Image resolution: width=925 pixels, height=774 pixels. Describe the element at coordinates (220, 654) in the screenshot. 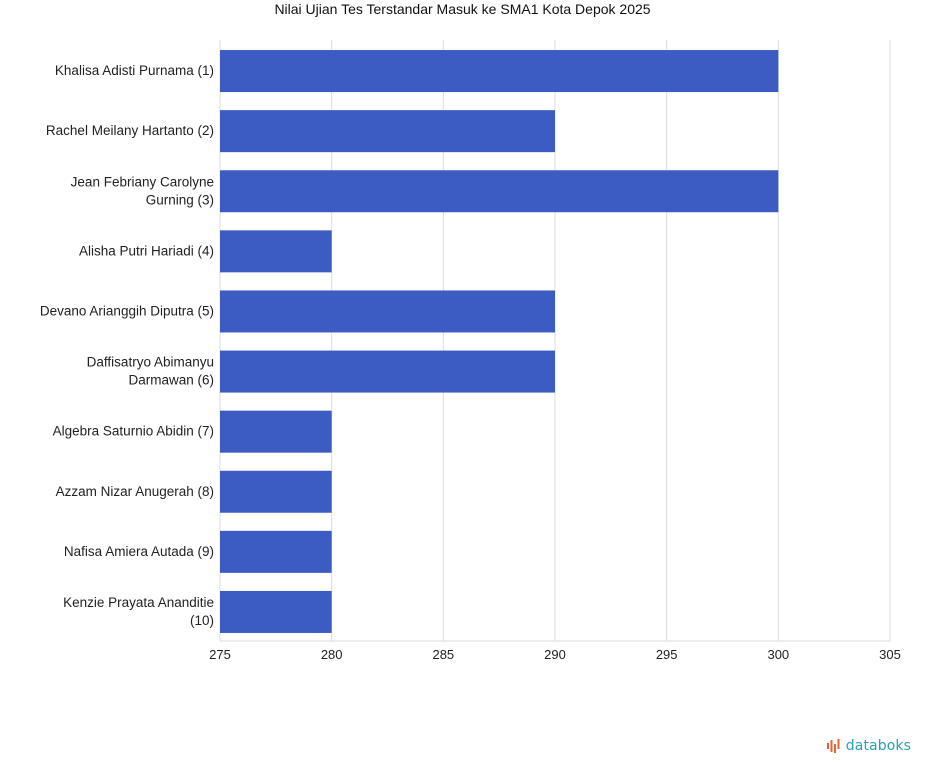

I see `x-tick-label: 275` at that location.